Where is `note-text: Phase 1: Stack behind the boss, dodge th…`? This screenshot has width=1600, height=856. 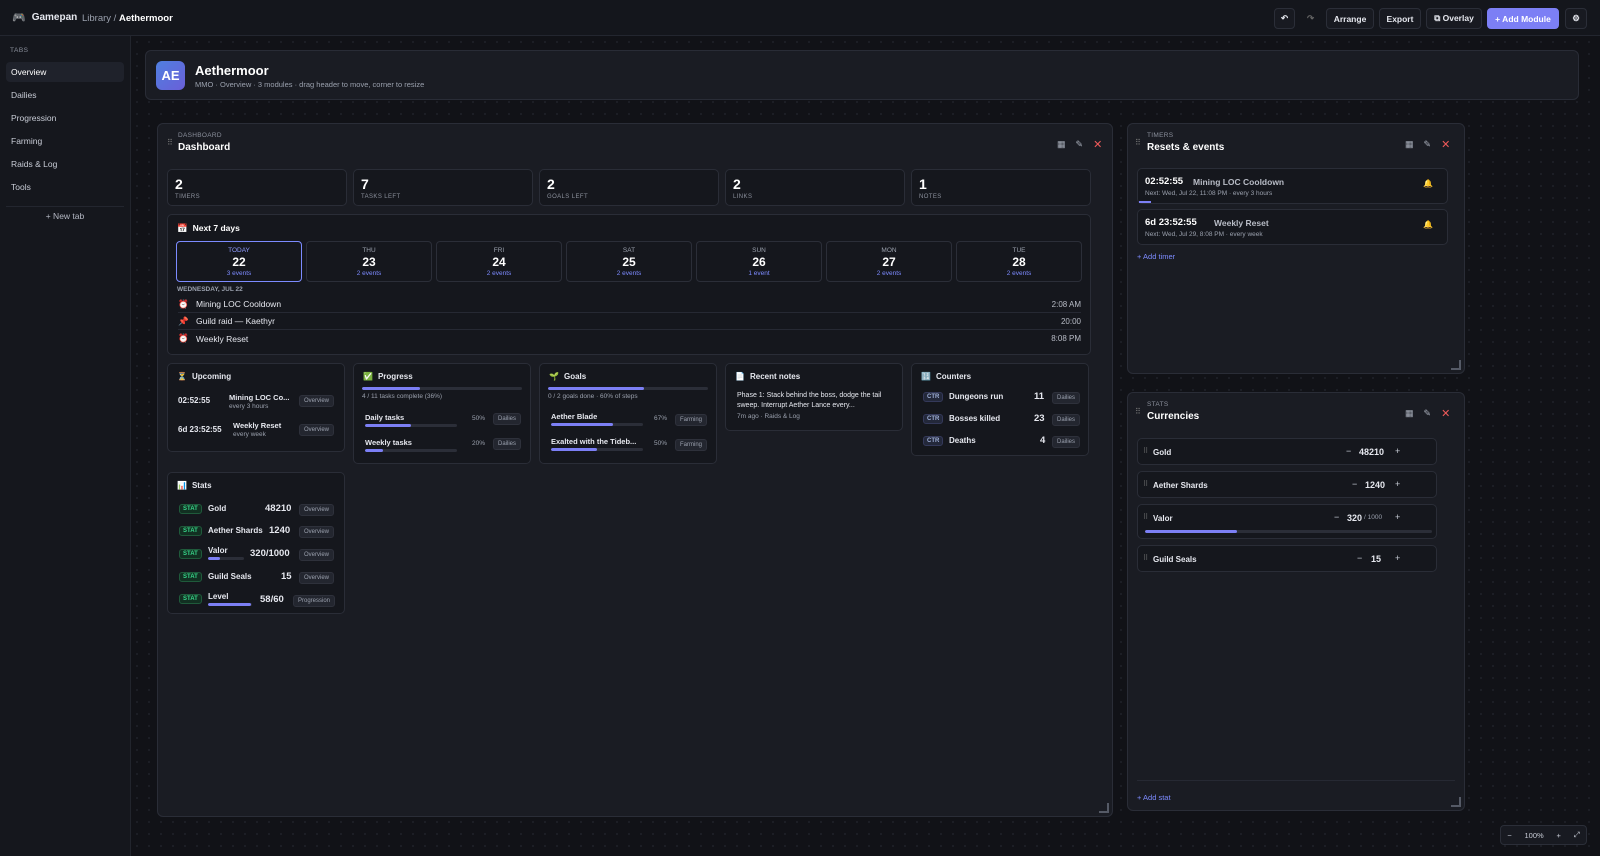 note-text: Phase 1: Stack behind the boss, dodge th… is located at coordinates (809, 400).